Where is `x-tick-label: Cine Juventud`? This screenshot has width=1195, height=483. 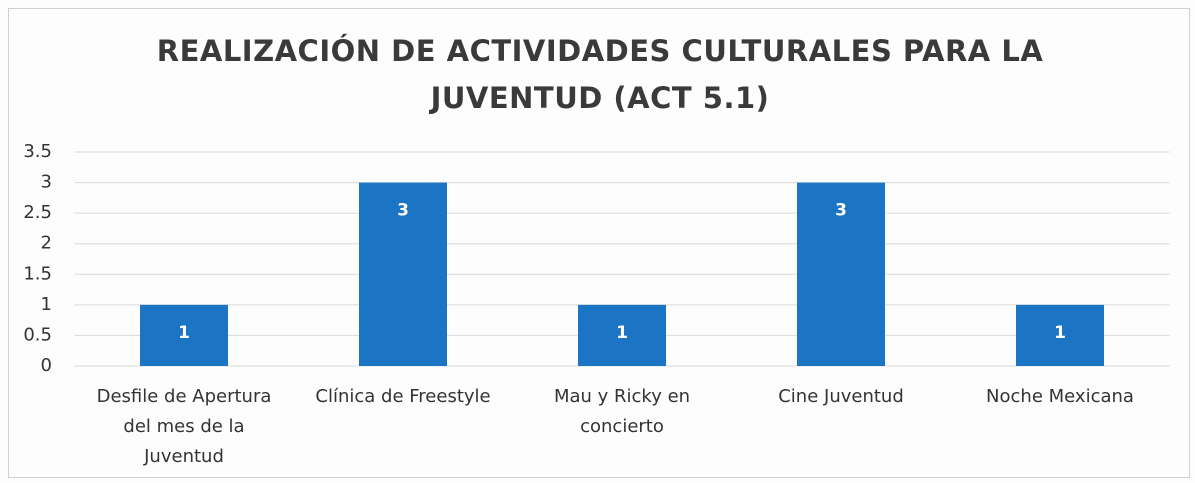 x-tick-label: Cine Juventud is located at coordinates (841, 396).